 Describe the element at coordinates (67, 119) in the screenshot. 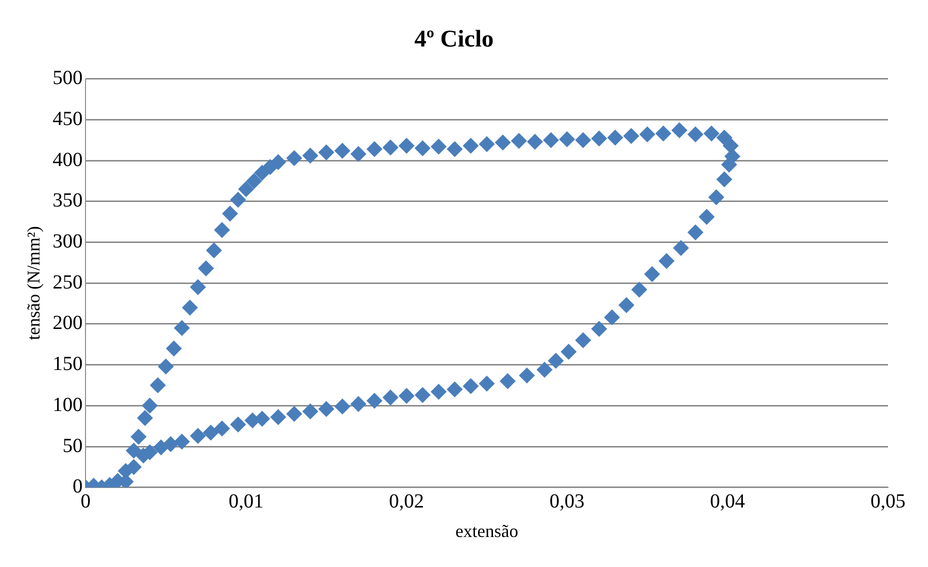

I see `y-tick-label: 450` at that location.